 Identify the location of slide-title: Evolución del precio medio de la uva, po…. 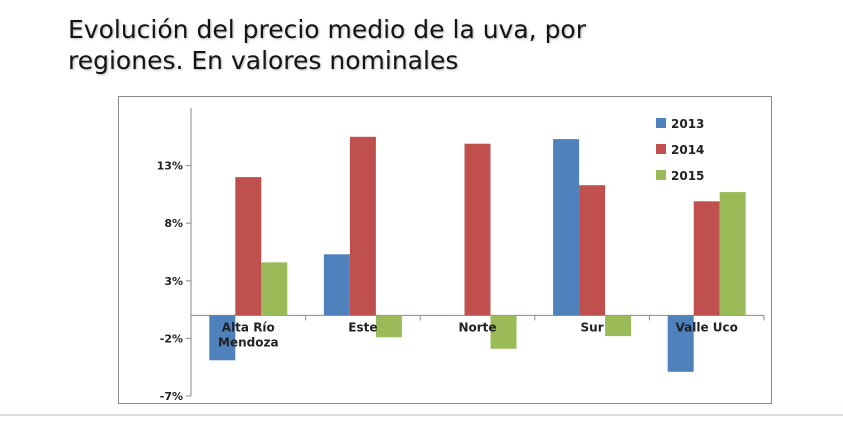
(438, 45).